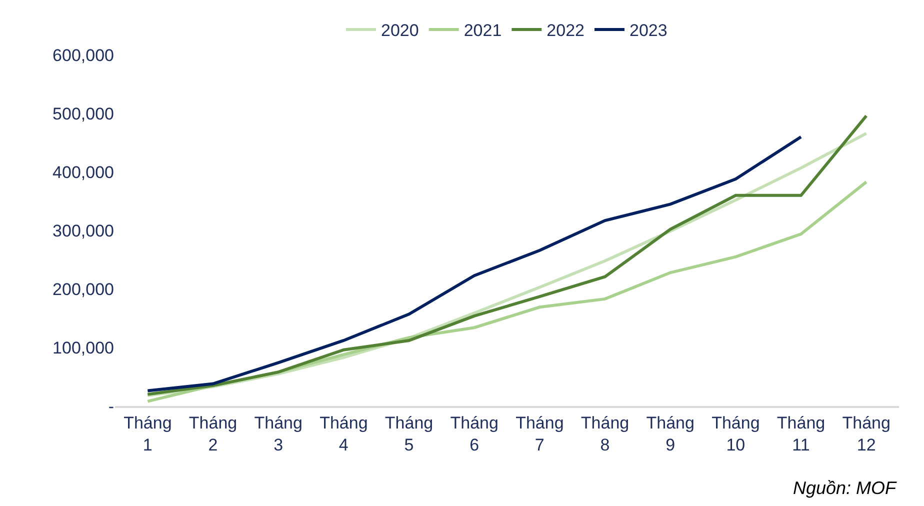  I want to click on legend-label: 2020, so click(400, 30).